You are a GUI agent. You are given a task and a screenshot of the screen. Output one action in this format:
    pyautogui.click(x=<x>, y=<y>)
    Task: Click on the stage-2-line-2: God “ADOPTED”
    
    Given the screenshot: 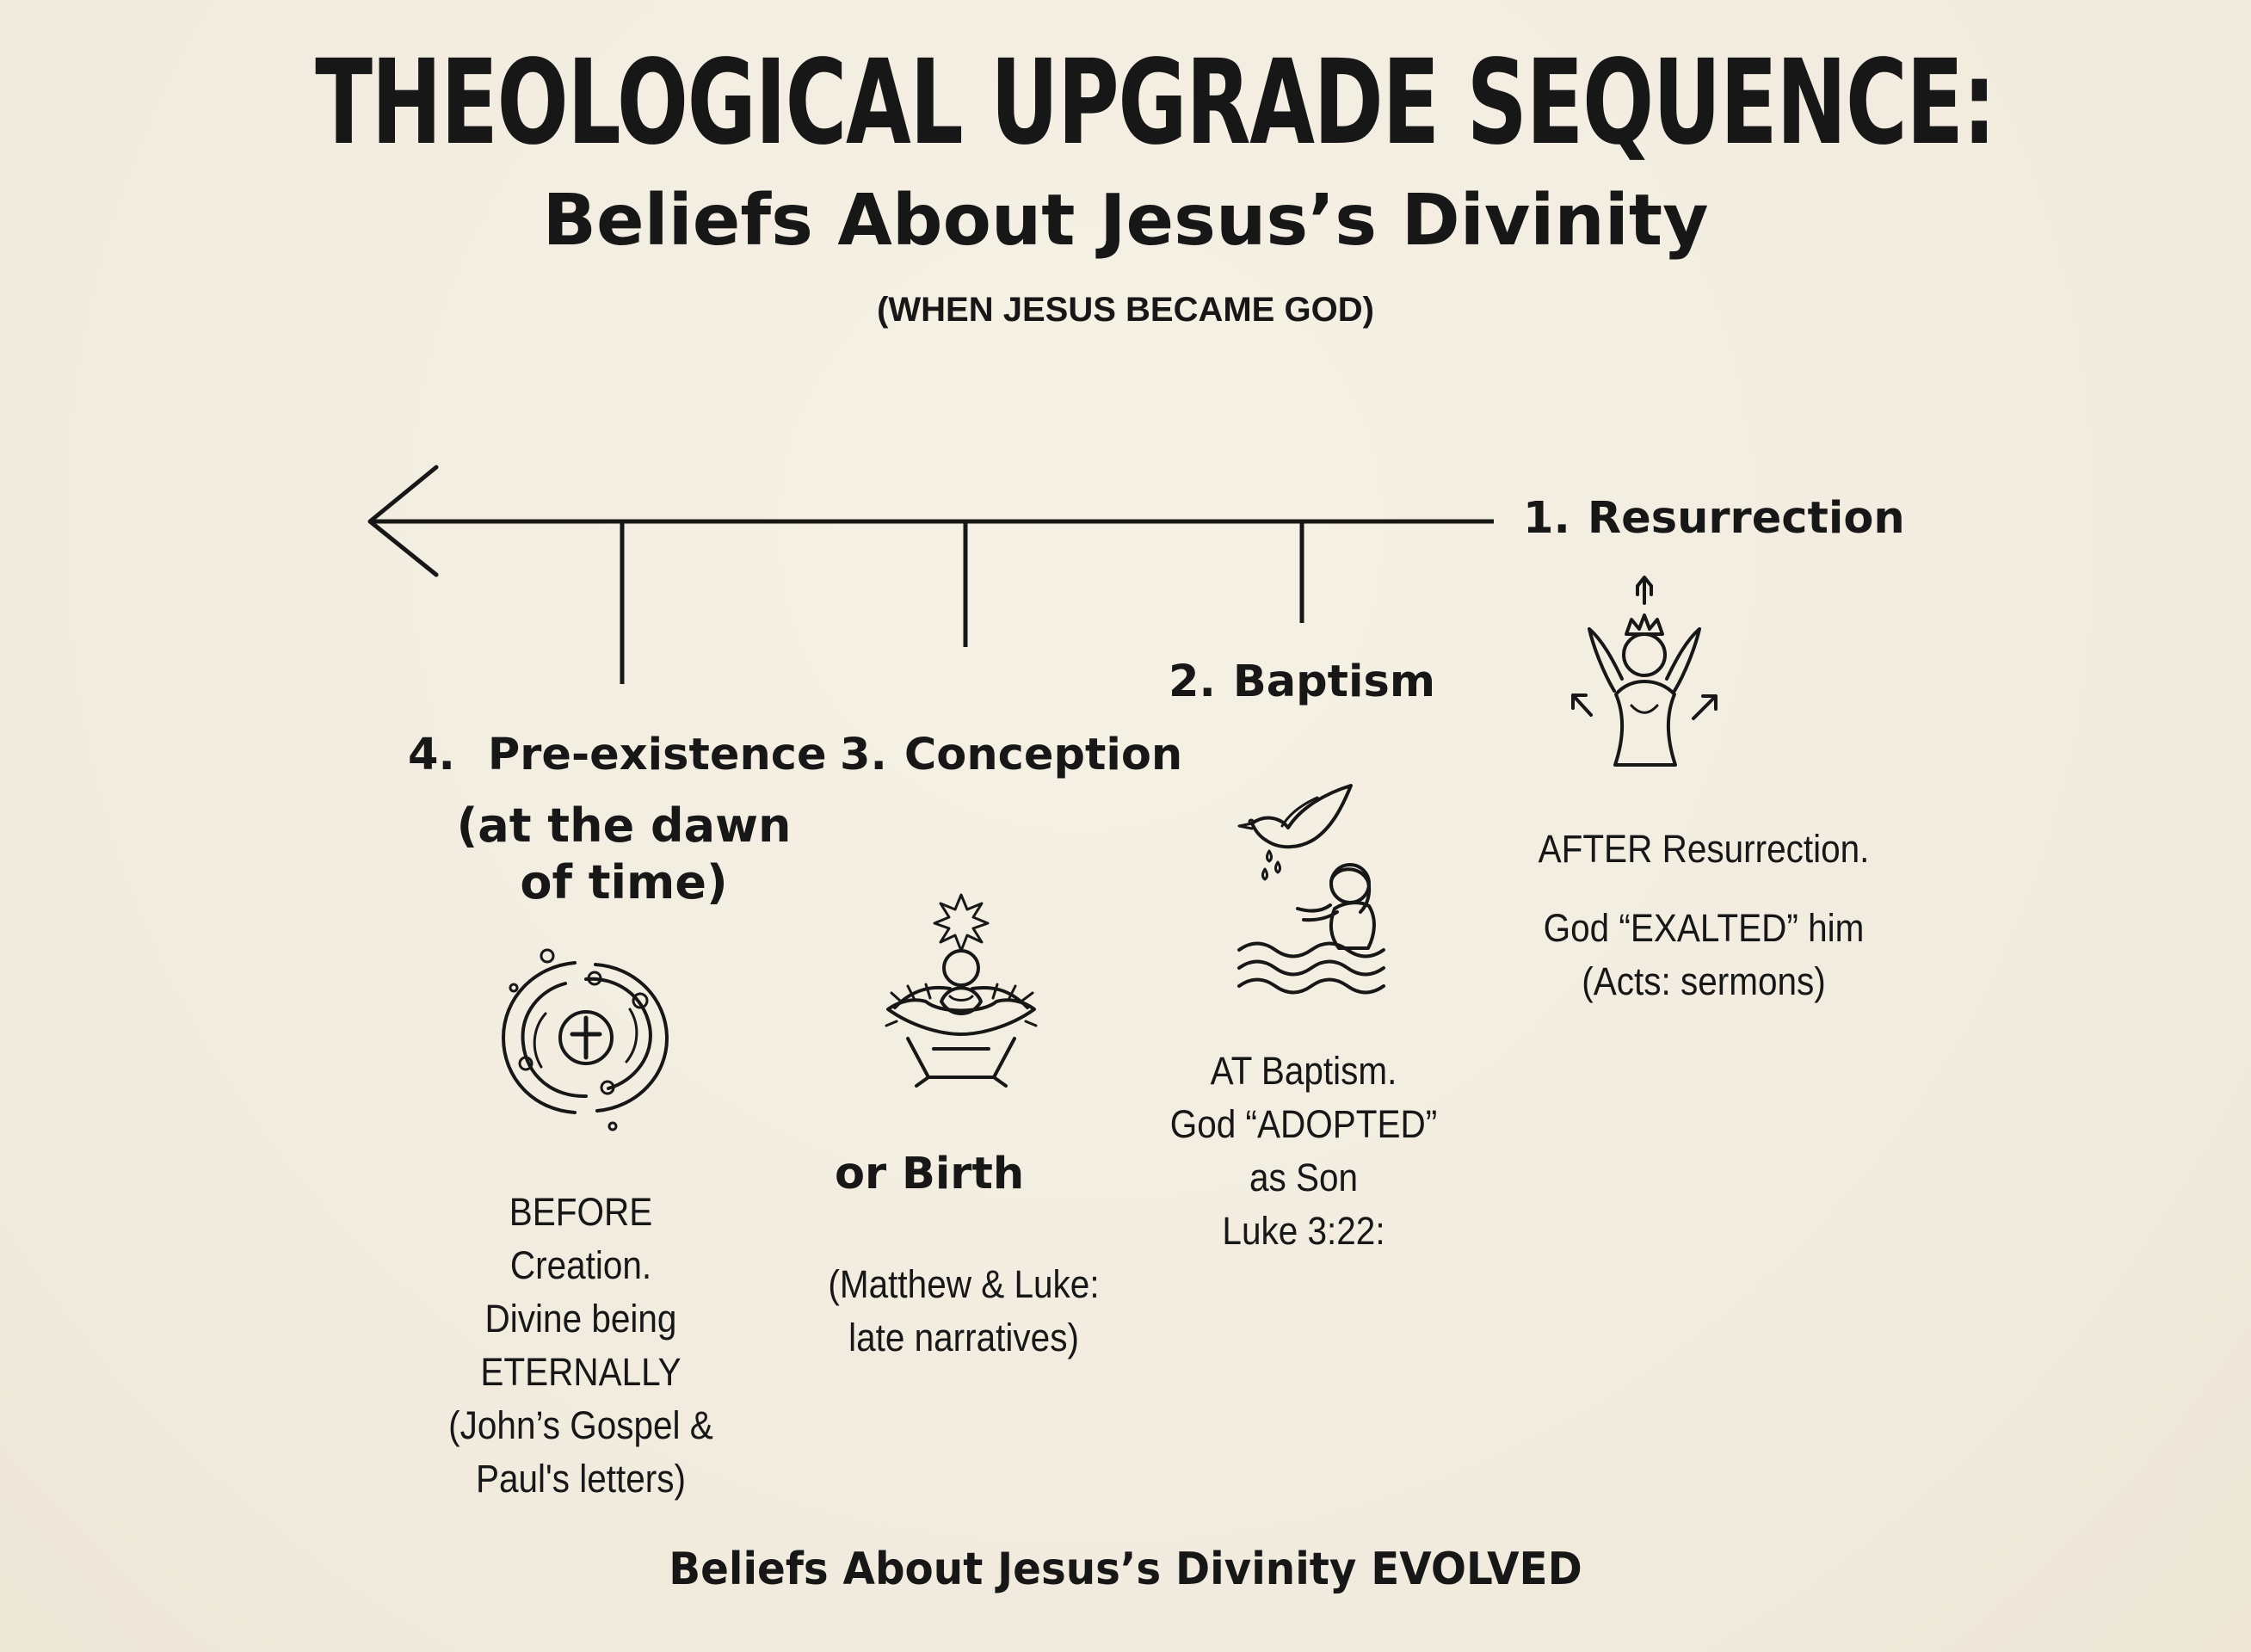 What is the action you would take?
    pyautogui.click(x=1303, y=1124)
    